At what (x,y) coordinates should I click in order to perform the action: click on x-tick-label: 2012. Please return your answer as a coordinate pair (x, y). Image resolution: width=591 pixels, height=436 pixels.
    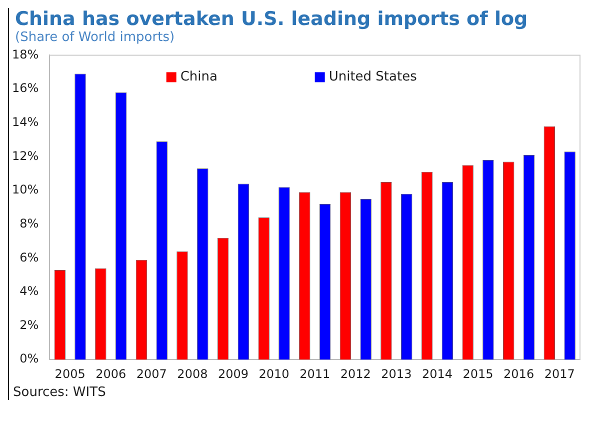
    Looking at the image, I should click on (355, 373).